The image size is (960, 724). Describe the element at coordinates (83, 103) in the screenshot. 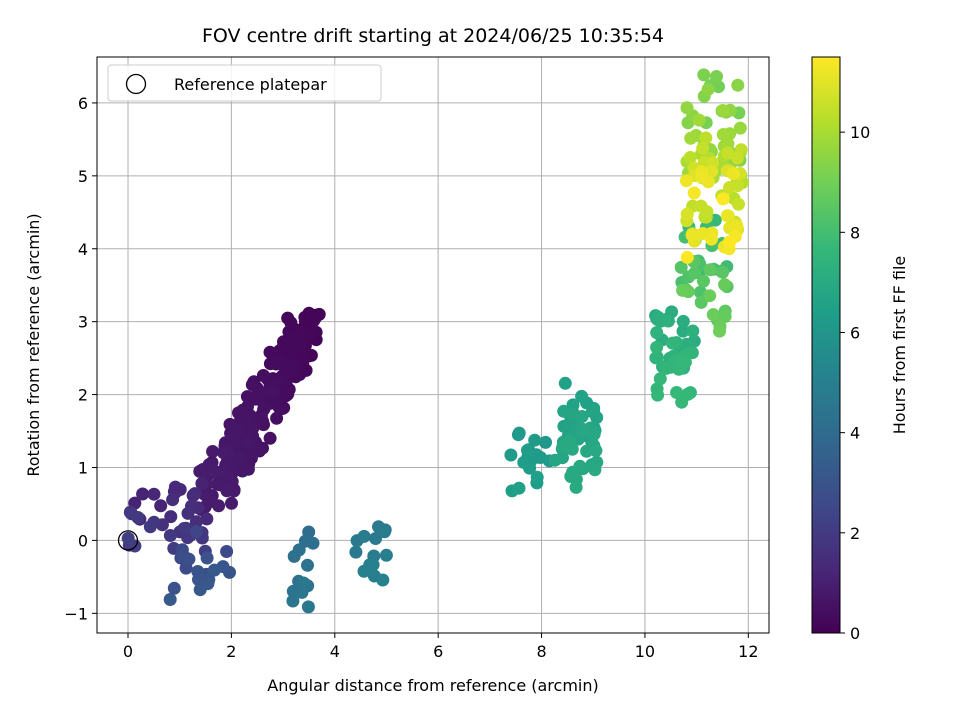

I see `y-tick-label-7: 6` at that location.